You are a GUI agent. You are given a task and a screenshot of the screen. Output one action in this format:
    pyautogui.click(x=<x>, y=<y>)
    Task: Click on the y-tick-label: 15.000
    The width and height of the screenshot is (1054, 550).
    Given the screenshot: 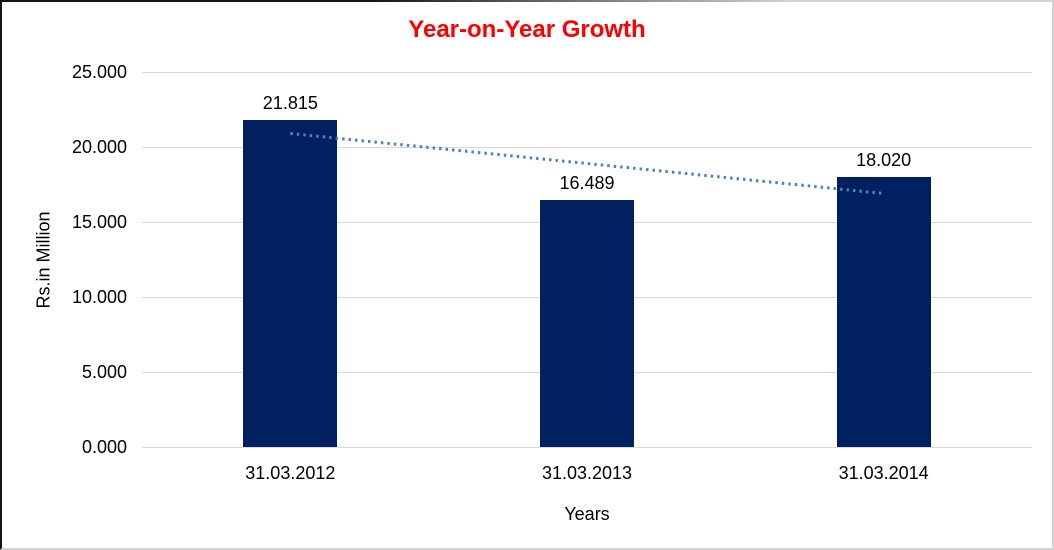 What is the action you would take?
    pyautogui.click(x=99, y=222)
    